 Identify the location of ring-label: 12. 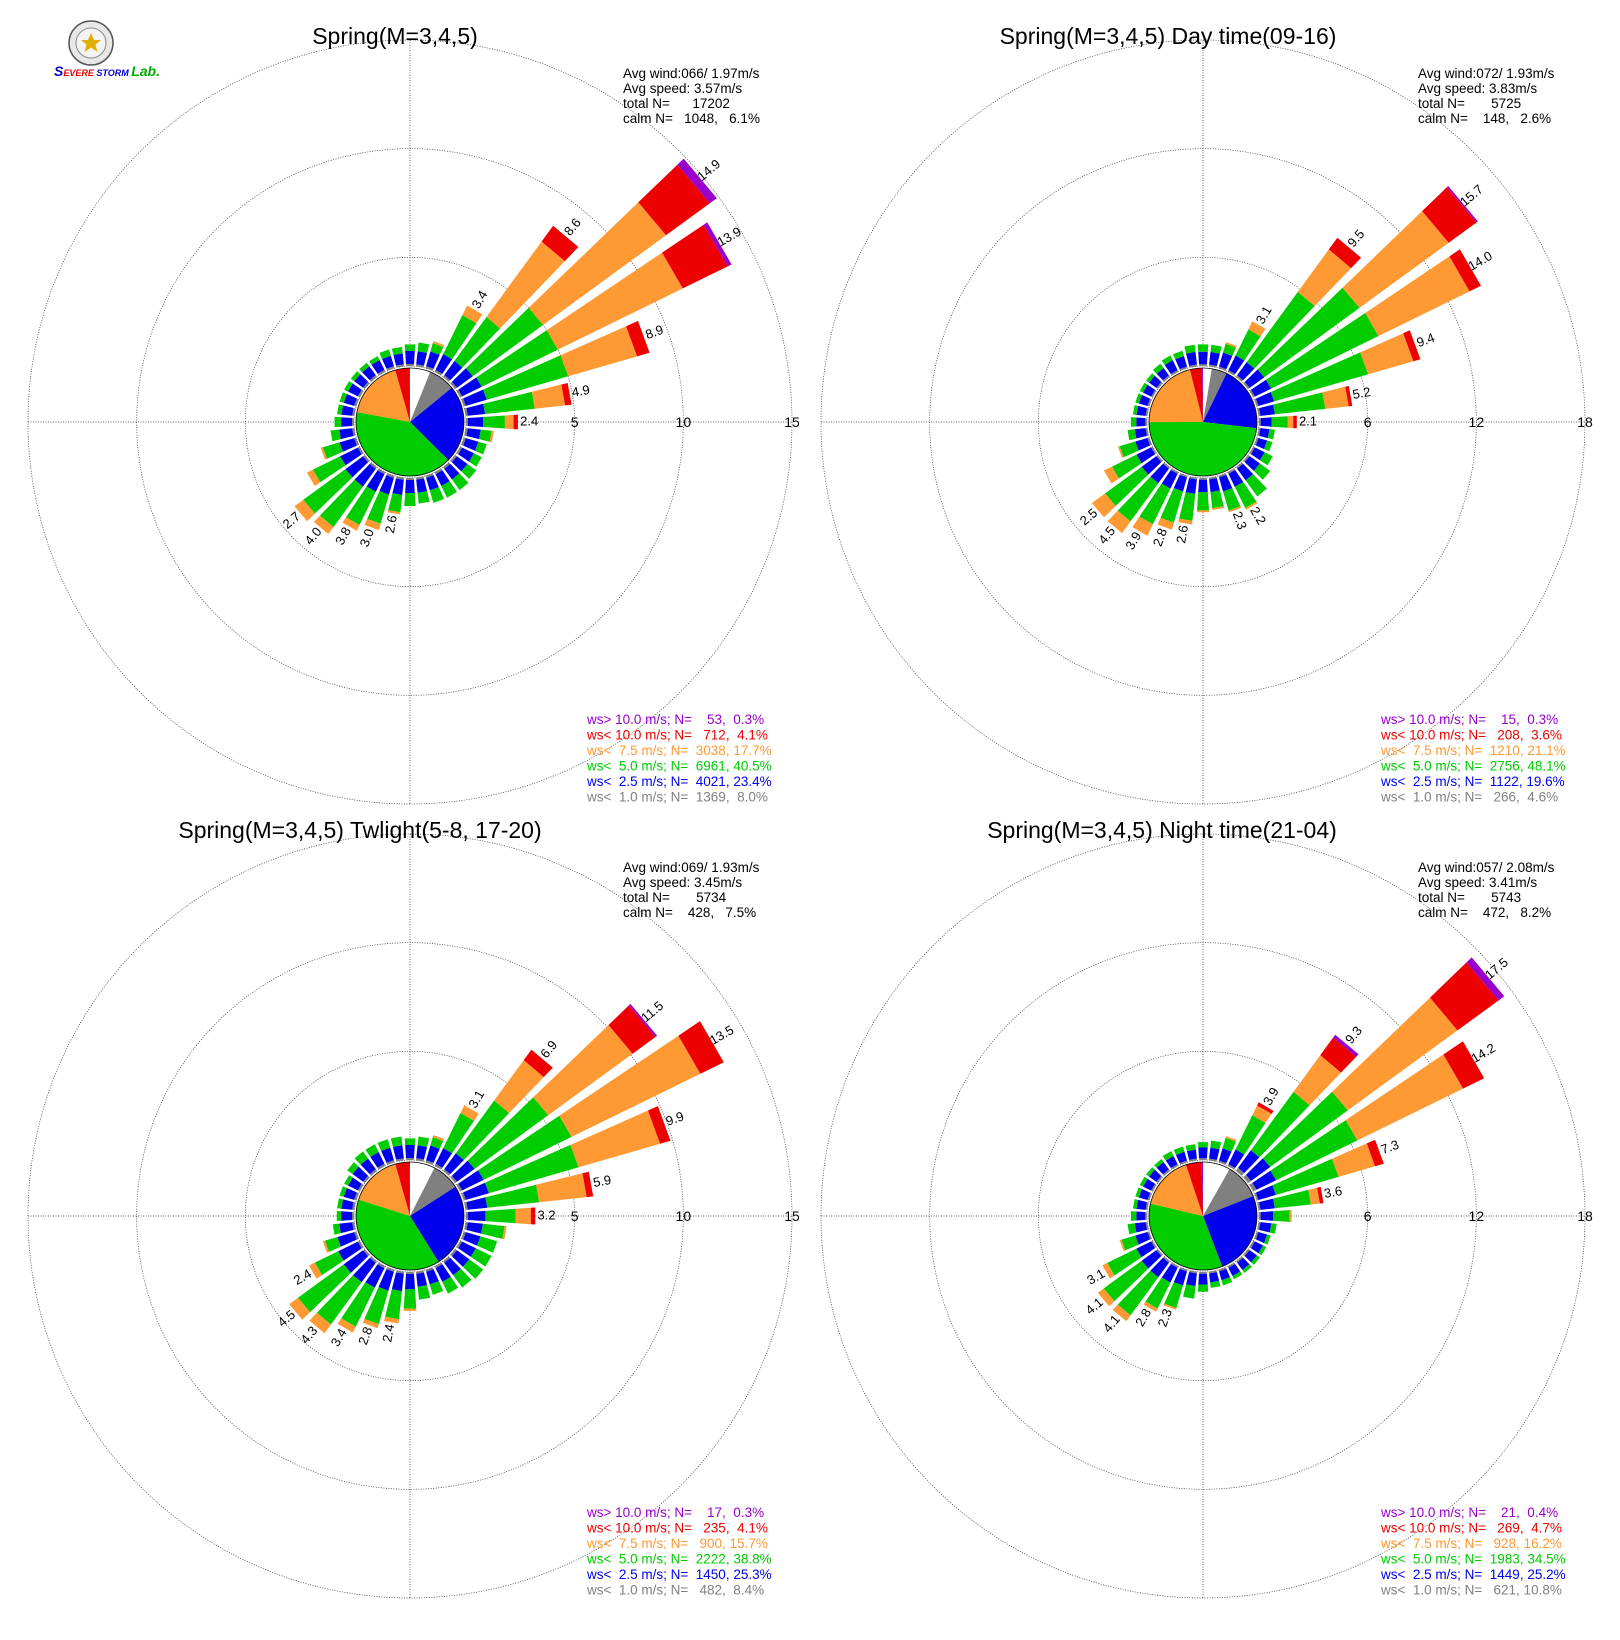
(1477, 1216).